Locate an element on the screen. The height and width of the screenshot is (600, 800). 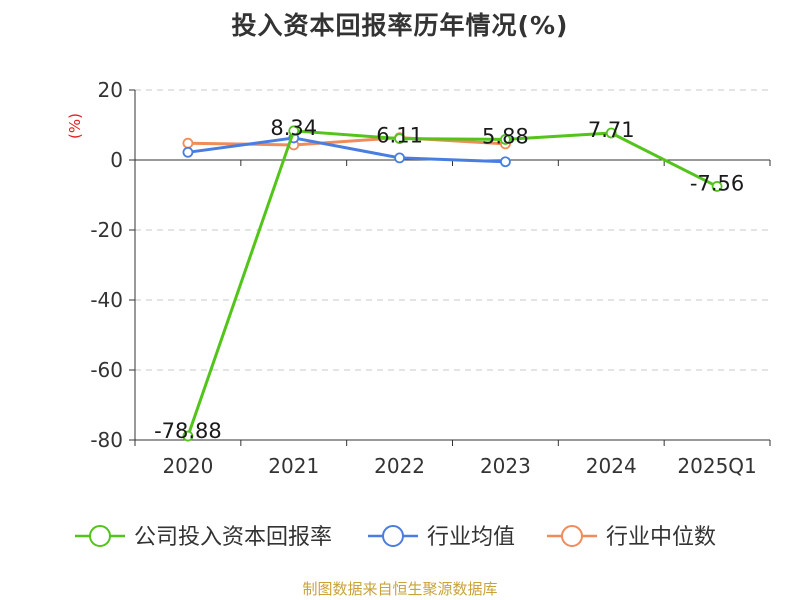
y-tick-label: -80 is located at coordinates (106, 440).